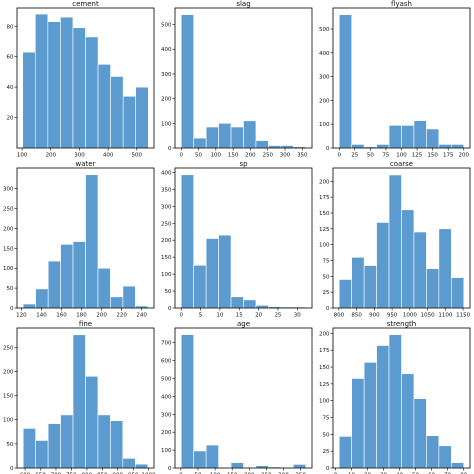 This screenshot has height=474, width=474. I want to click on x-tick-label: 500, so click(137, 156).